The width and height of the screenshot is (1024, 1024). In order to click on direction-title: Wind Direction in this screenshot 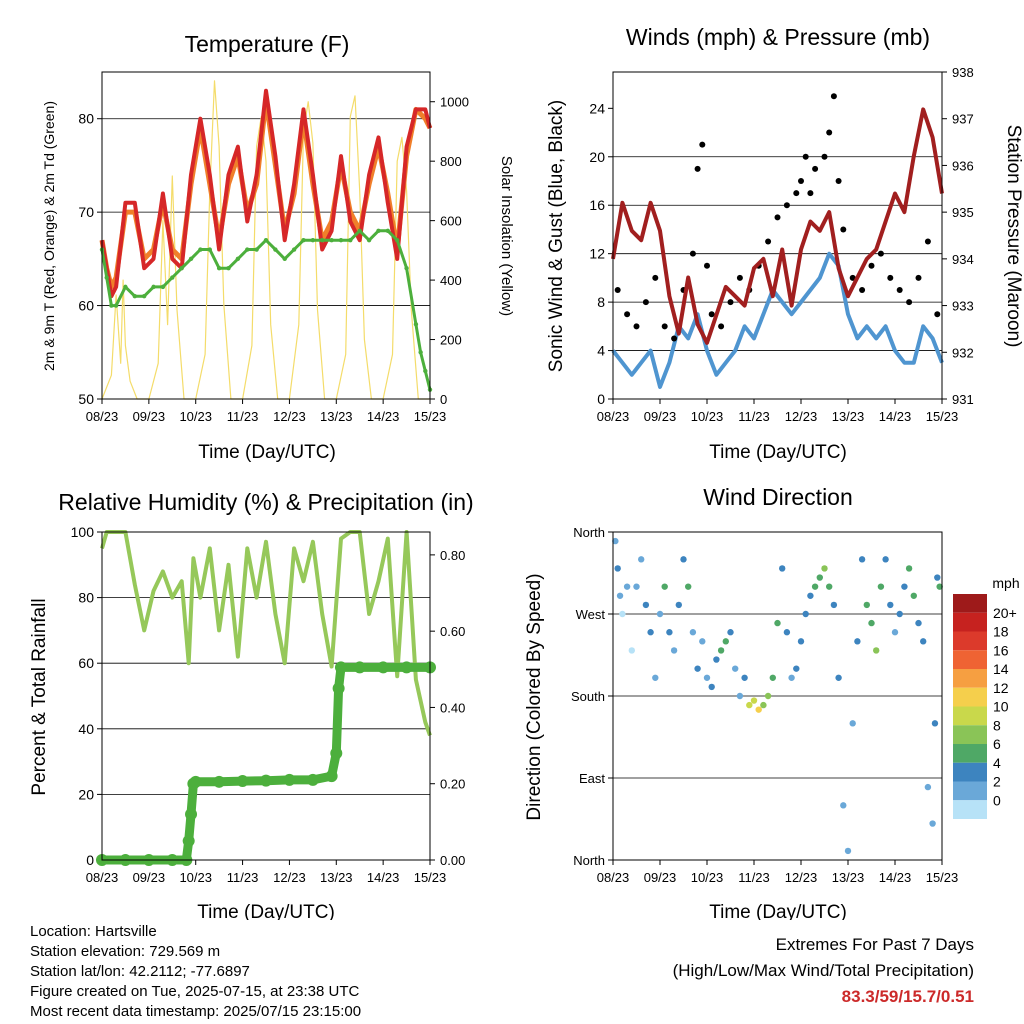, I will do `click(778, 497)`.